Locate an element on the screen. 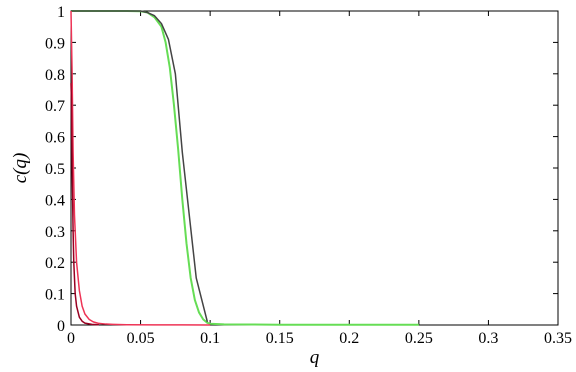 This screenshot has height=372, width=576. x-tick-label: 0.25 is located at coordinates (419, 338).